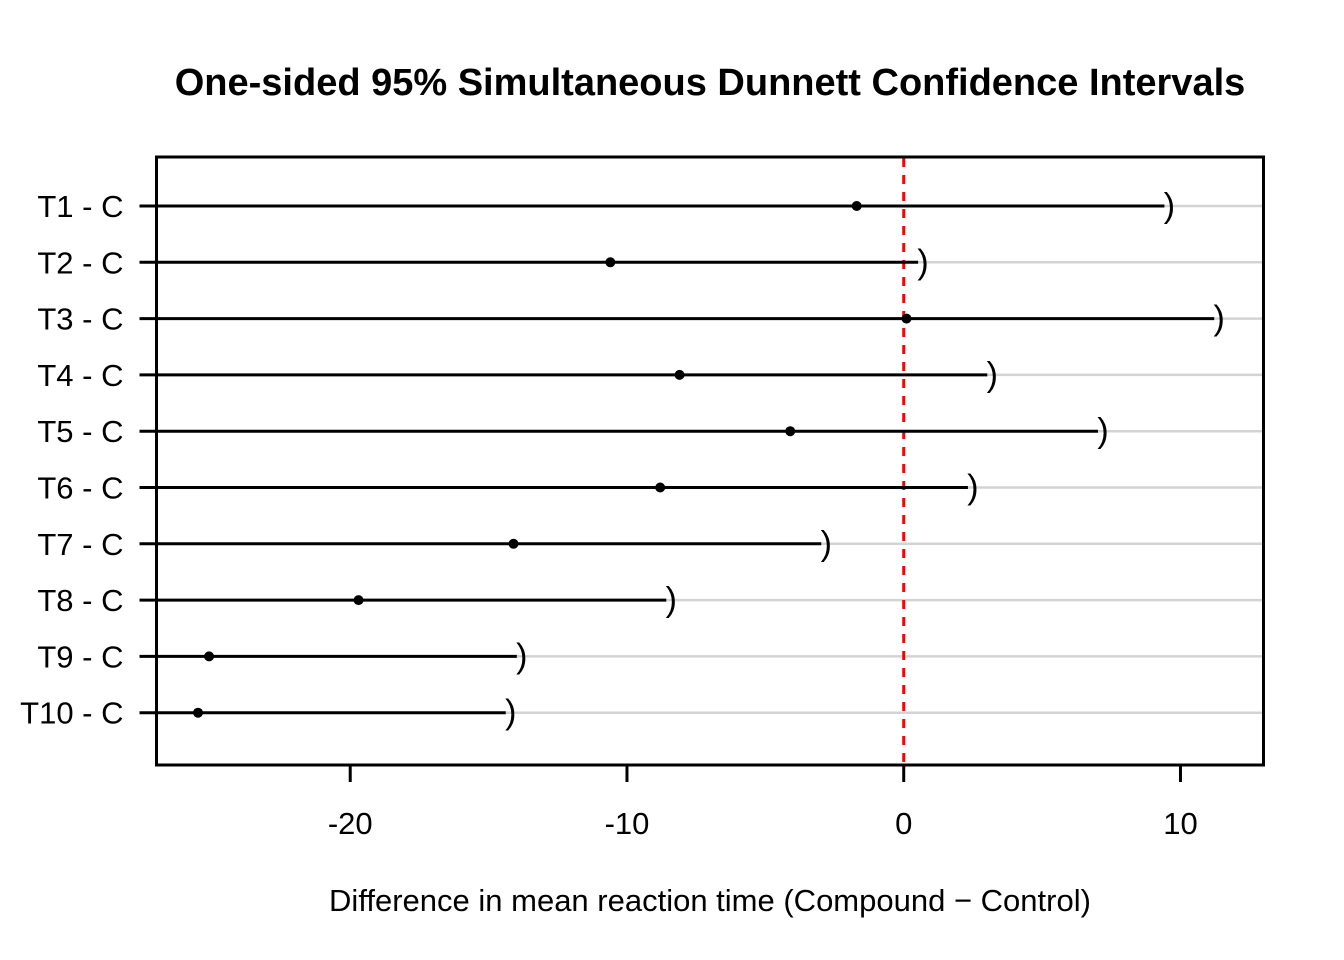 The width and height of the screenshot is (1344, 960). I want to click on x-tick-label: -20, so click(350, 823).